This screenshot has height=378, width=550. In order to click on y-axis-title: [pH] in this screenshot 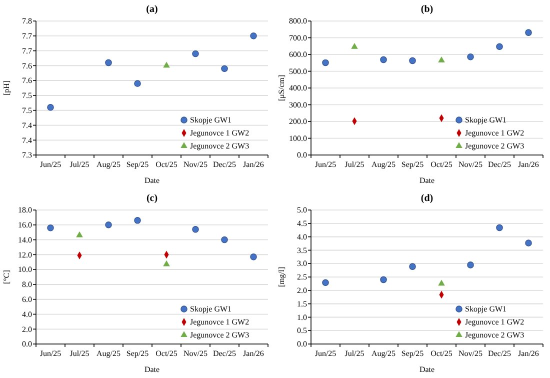, I will do `click(6, 88)`.